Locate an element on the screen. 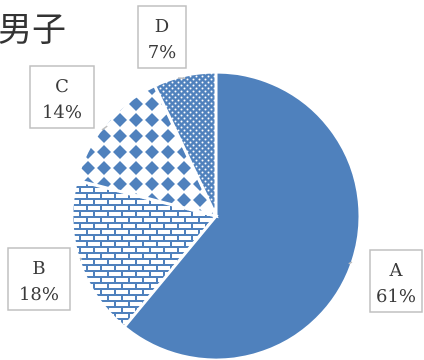 Image resolution: width=424 pixels, height=360 pixels. data-label-box-d is located at coordinates (162, 37).